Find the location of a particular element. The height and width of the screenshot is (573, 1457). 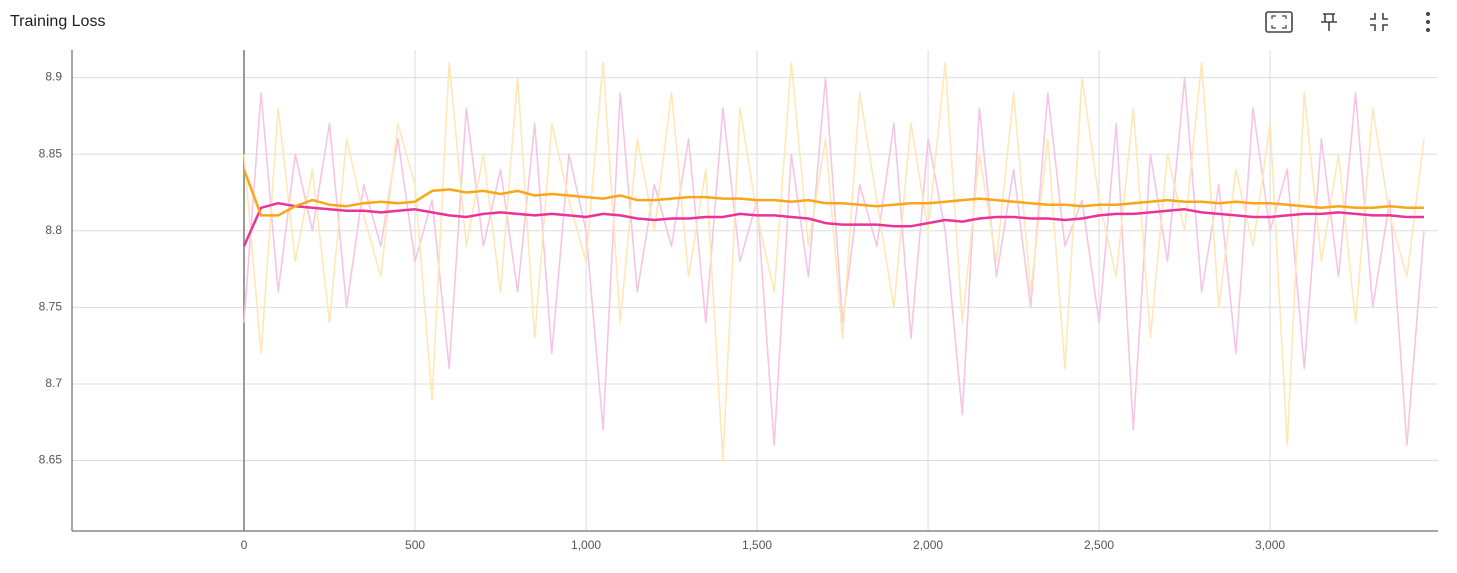

x-tick-label: 1,500 is located at coordinates (757, 545).